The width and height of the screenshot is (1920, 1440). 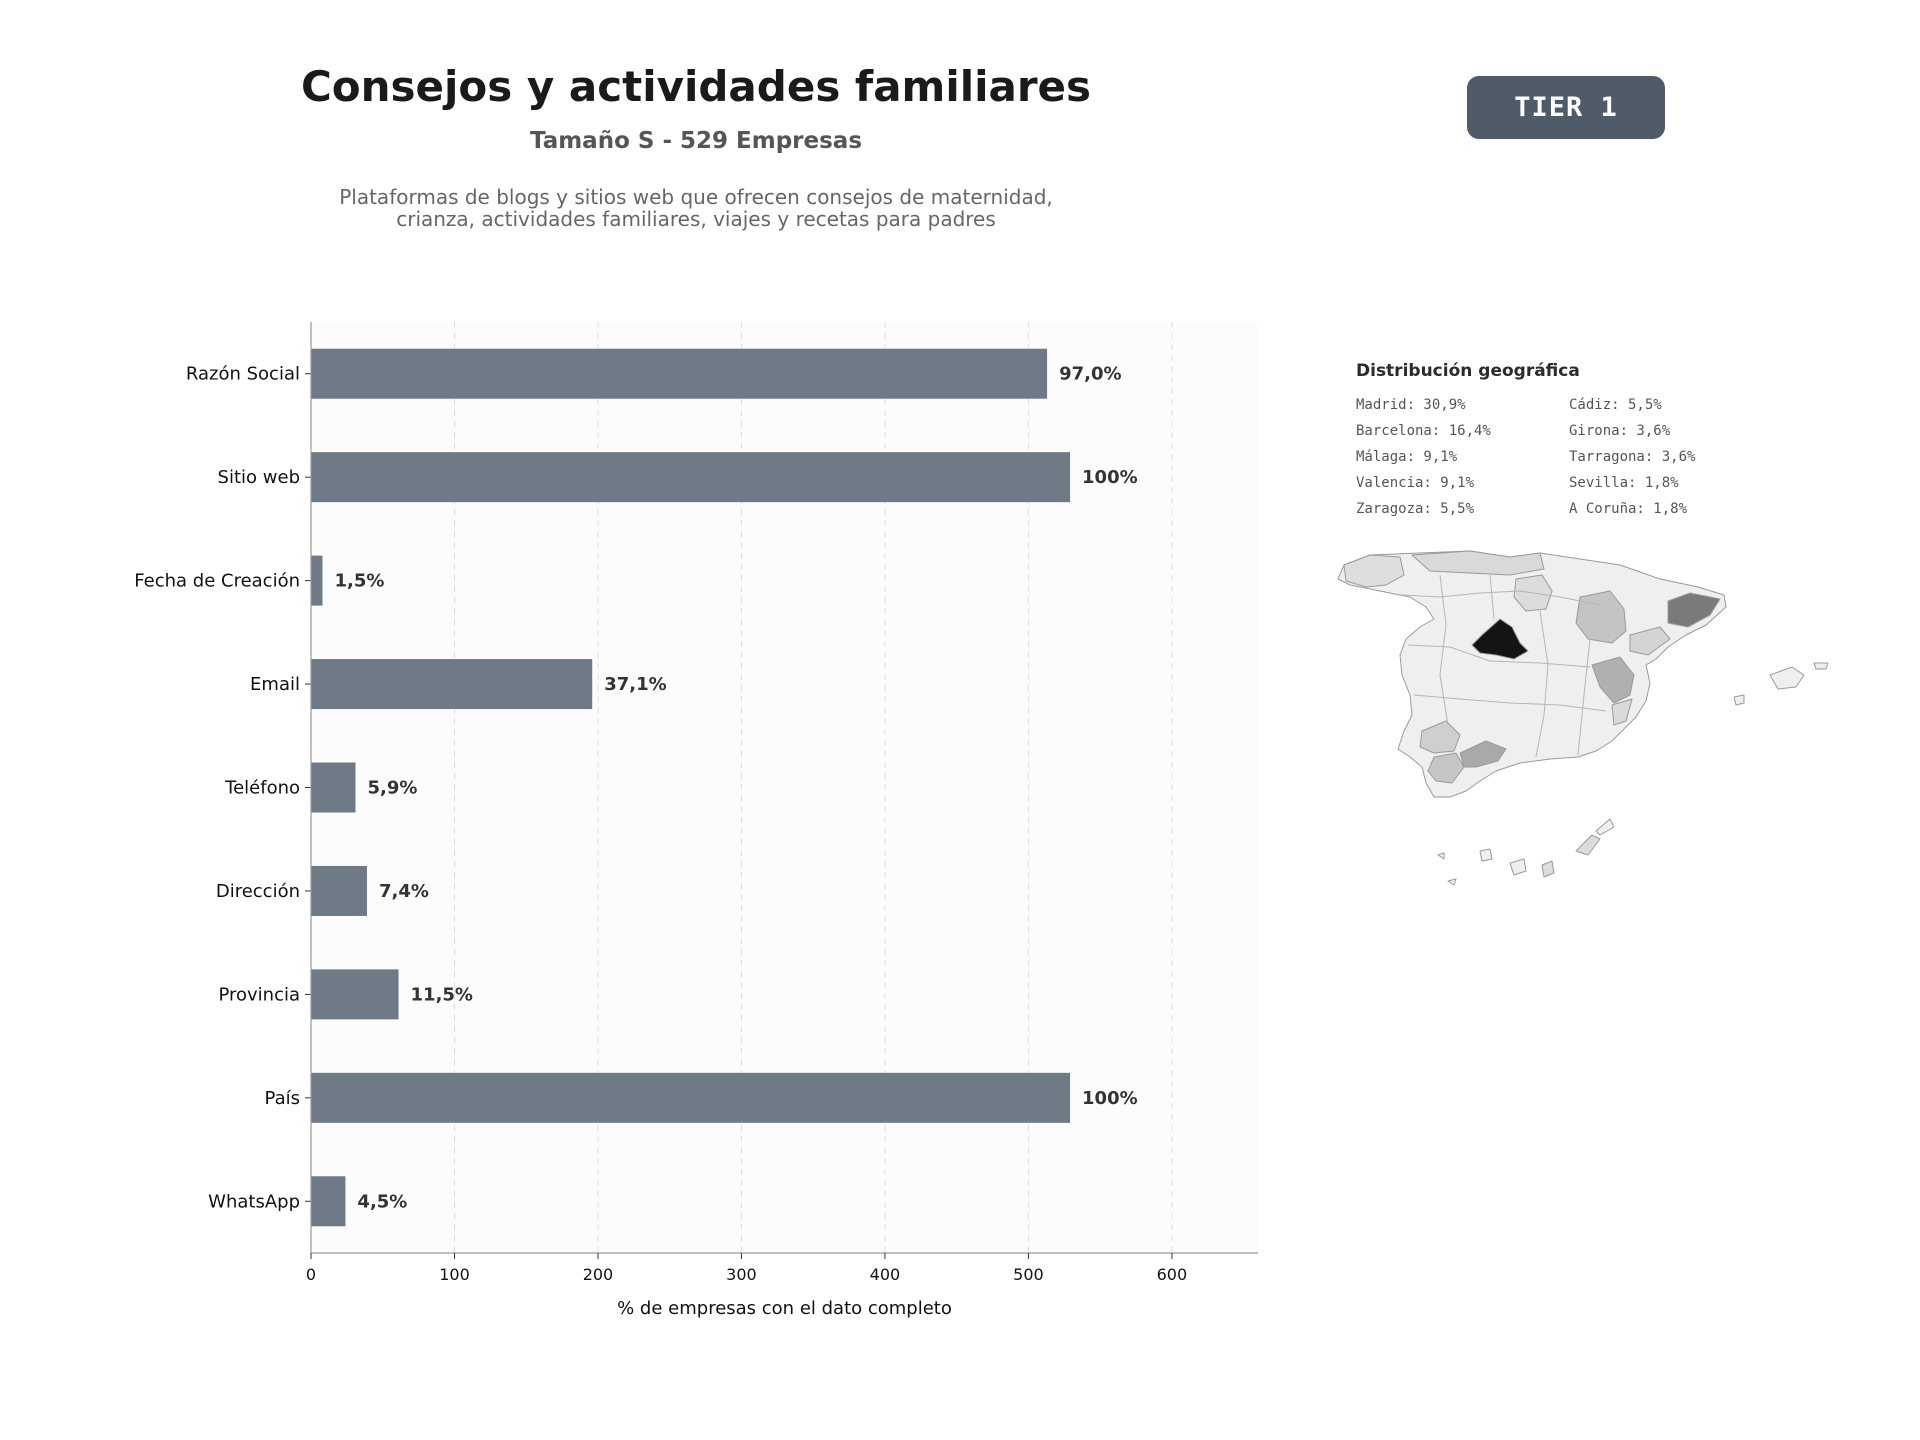 I want to click on map-region-menorca, so click(x=1821, y=666).